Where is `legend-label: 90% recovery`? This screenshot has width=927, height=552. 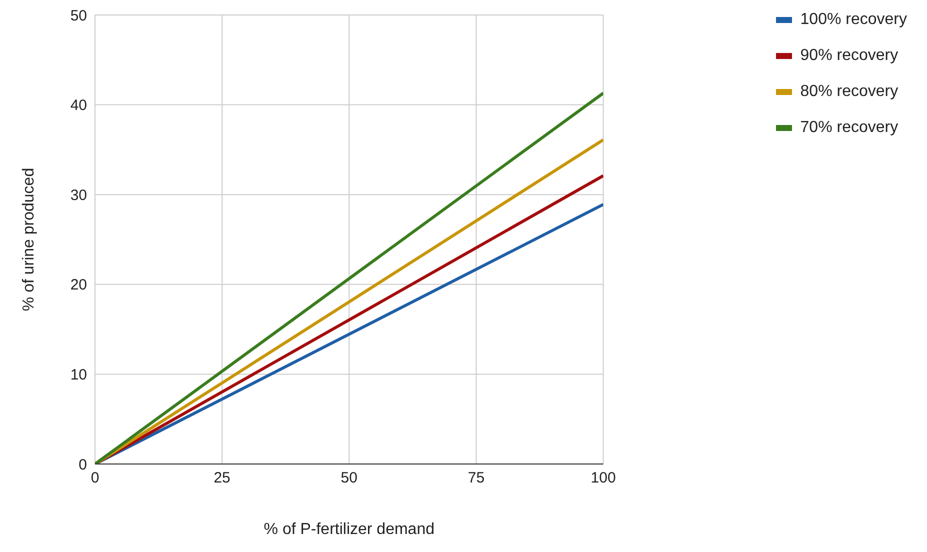
legend-label: 90% recovery is located at coordinates (849, 56).